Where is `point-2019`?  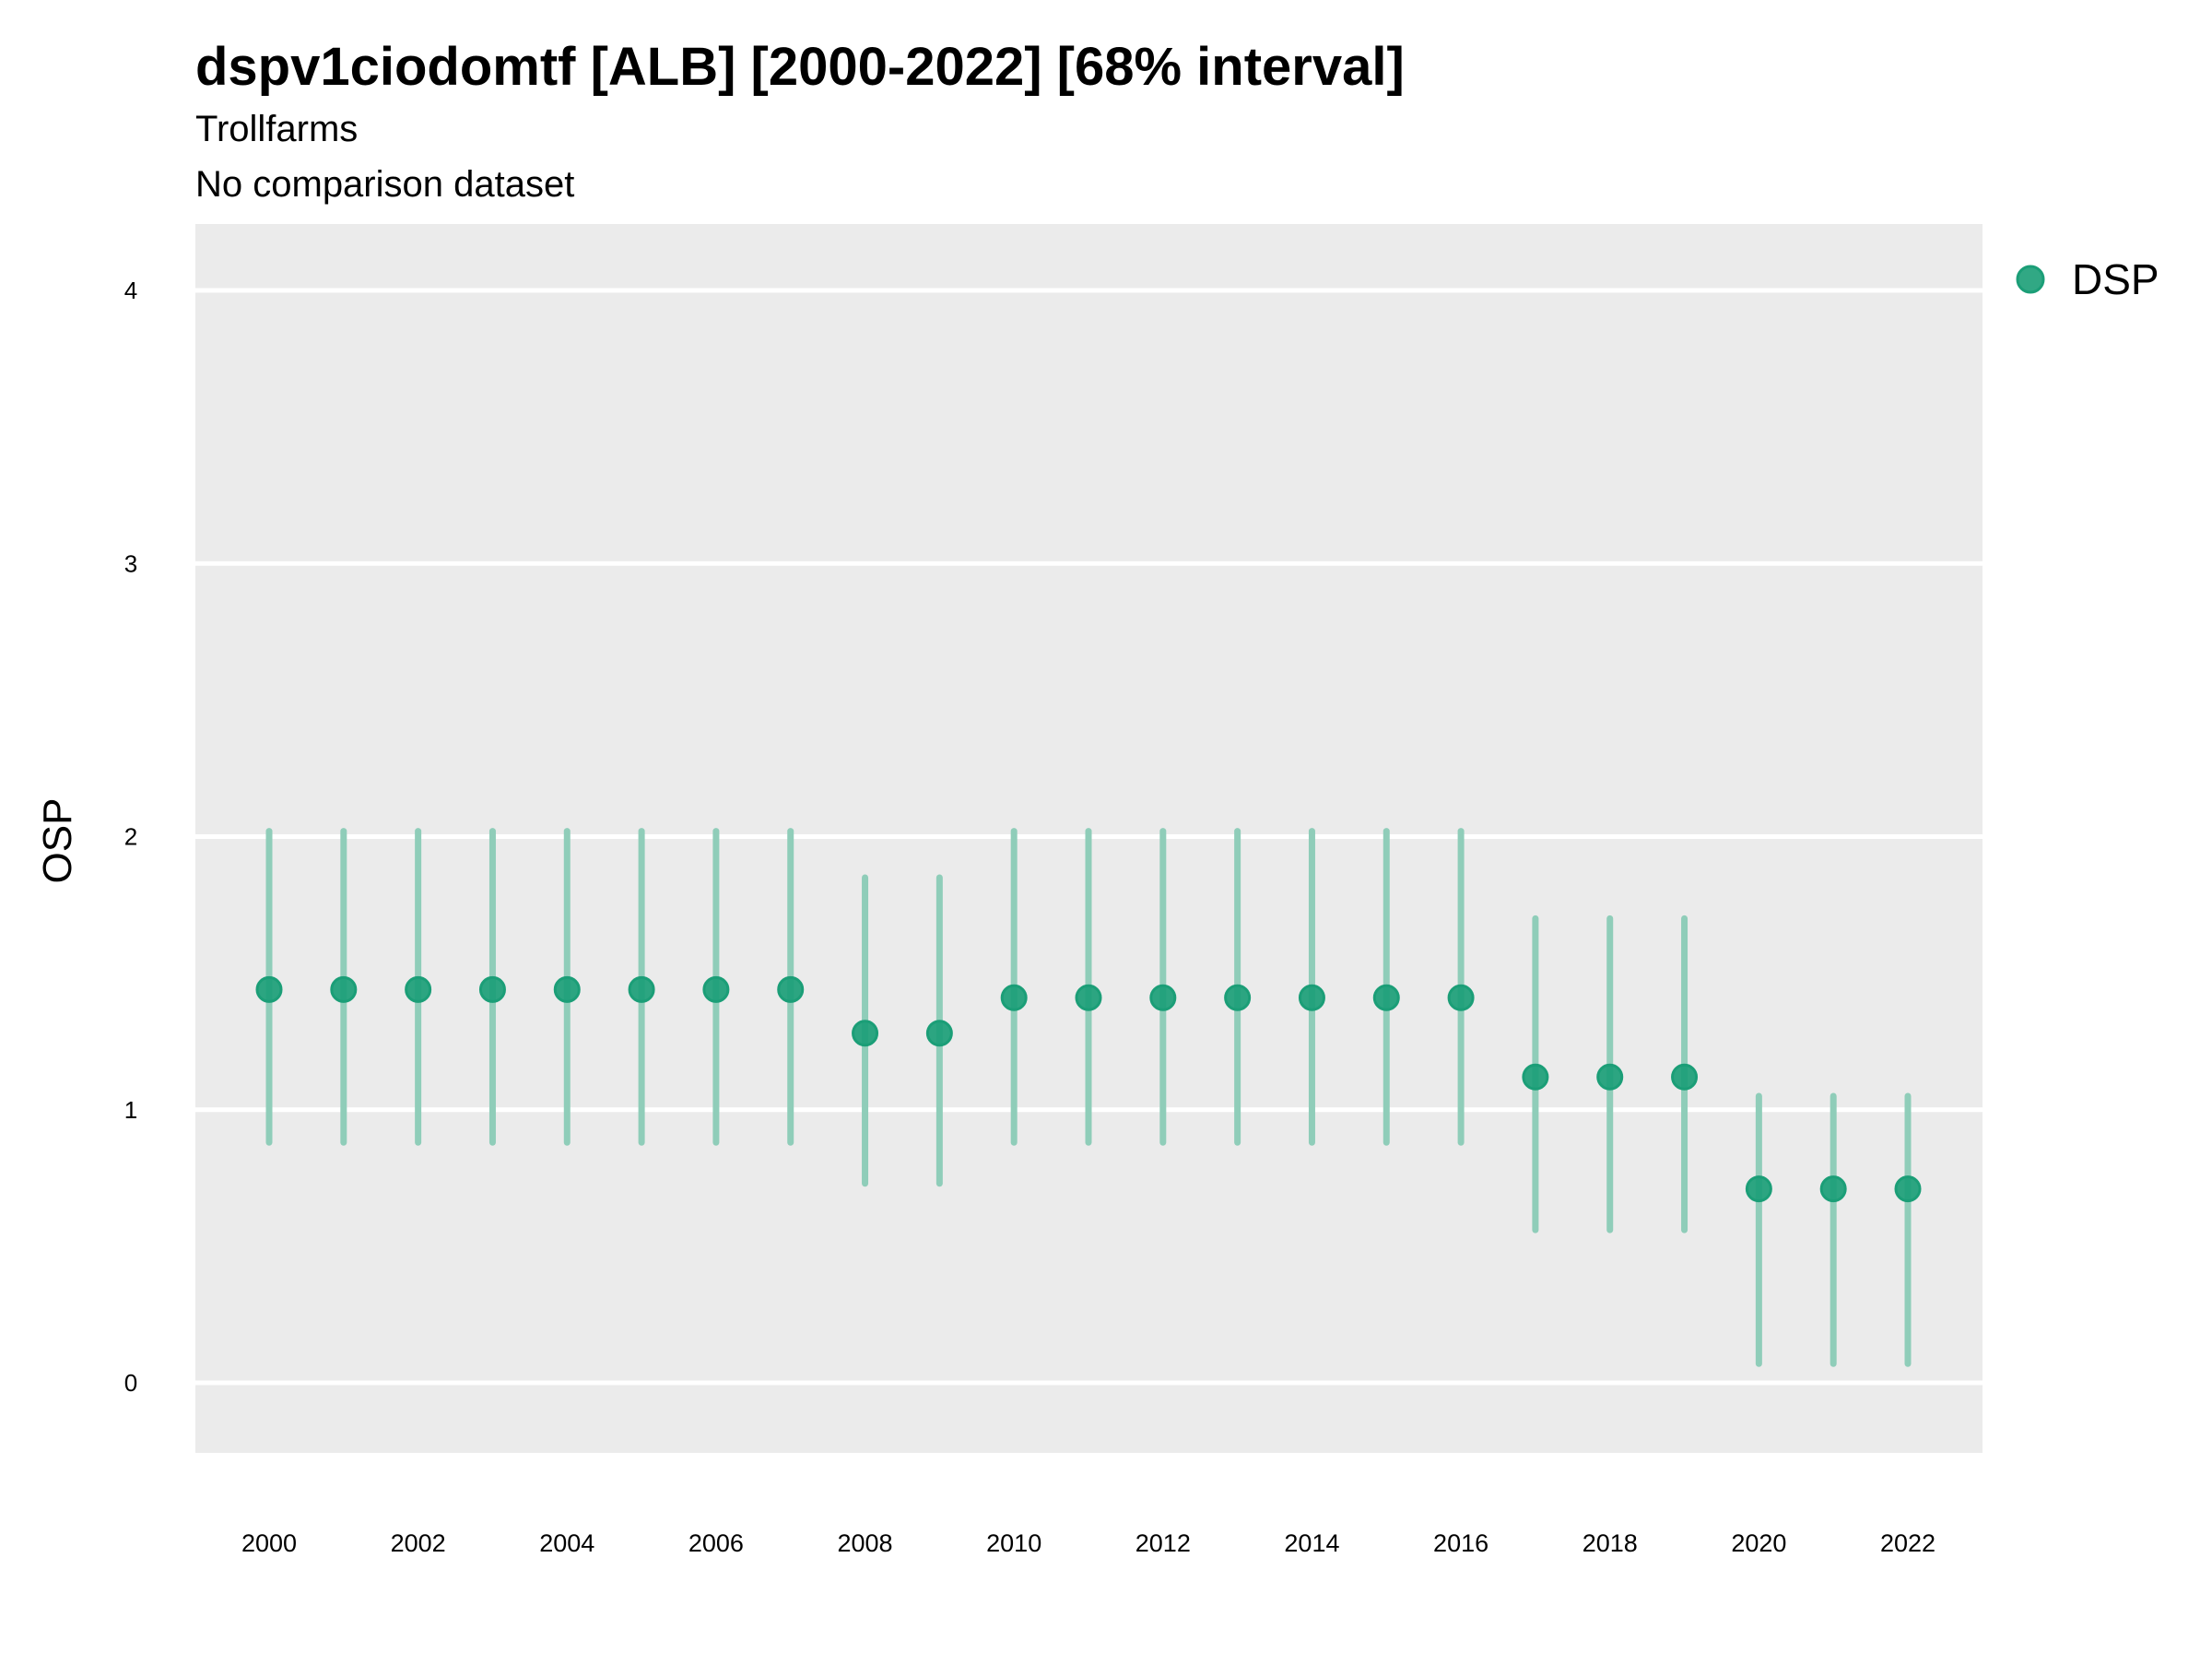
point-2019 is located at coordinates (1685, 1077).